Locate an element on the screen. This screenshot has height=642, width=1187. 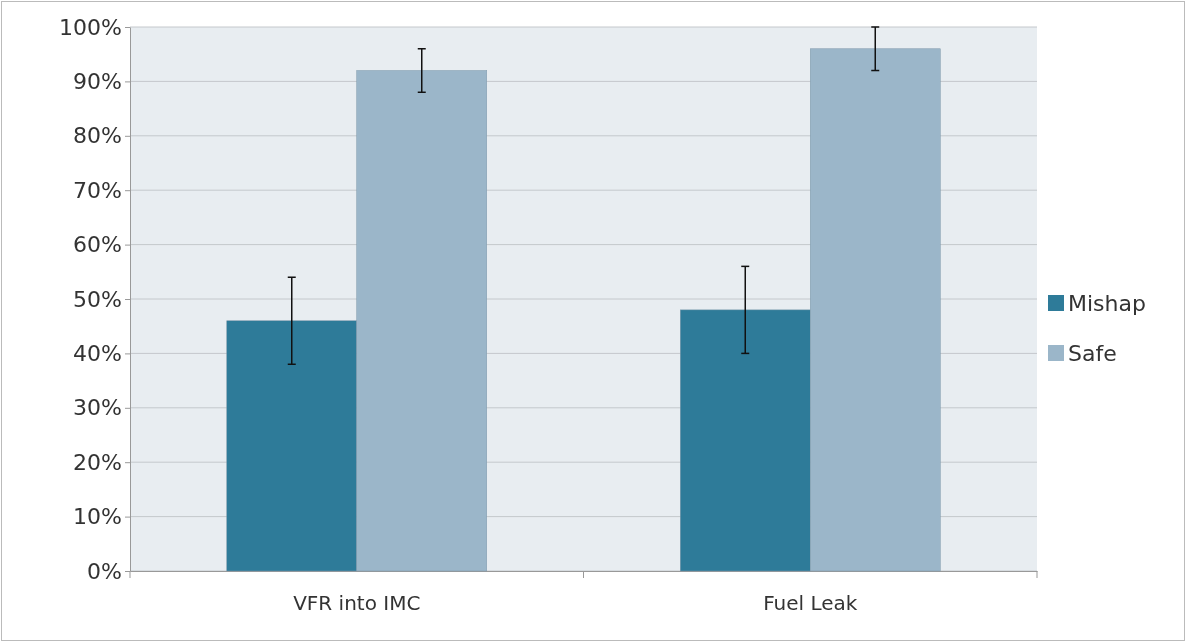
y-tick-label: 60% is located at coordinates (97, 245).